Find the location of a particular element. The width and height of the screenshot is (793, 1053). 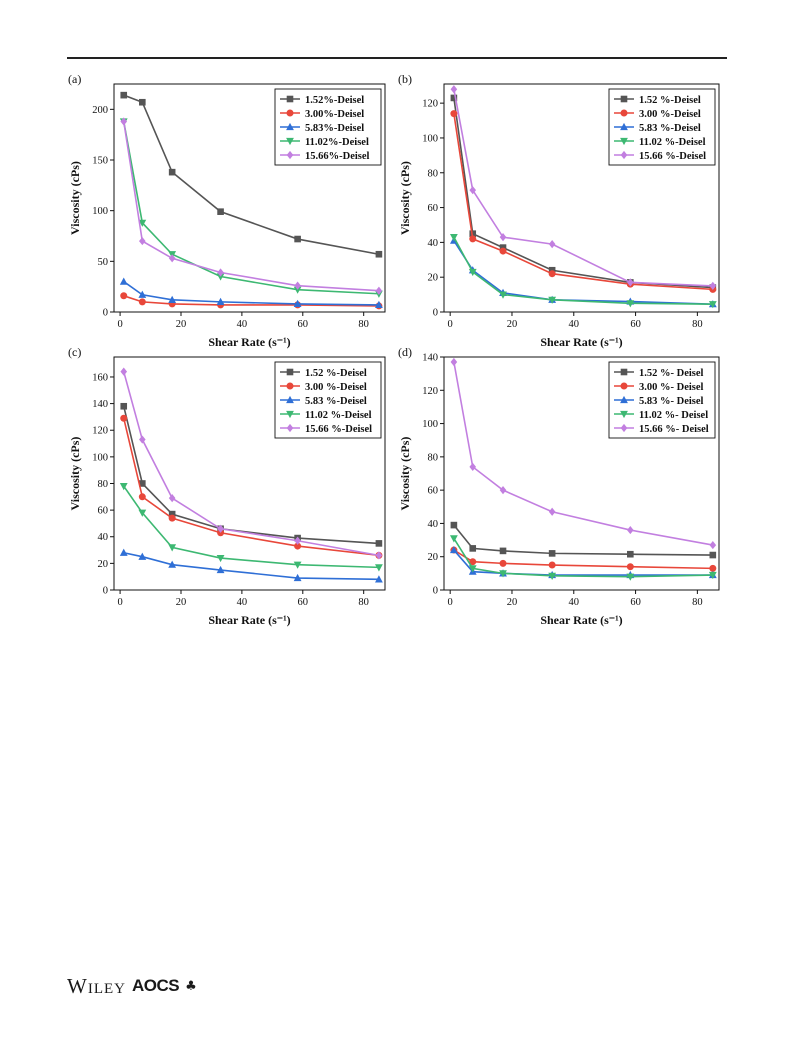

plot-frame is located at coordinates (249, 198).